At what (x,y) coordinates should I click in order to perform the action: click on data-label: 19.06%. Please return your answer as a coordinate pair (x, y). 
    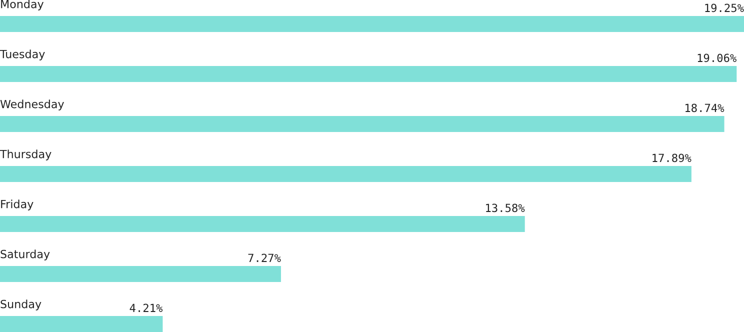
    Looking at the image, I should click on (717, 58).